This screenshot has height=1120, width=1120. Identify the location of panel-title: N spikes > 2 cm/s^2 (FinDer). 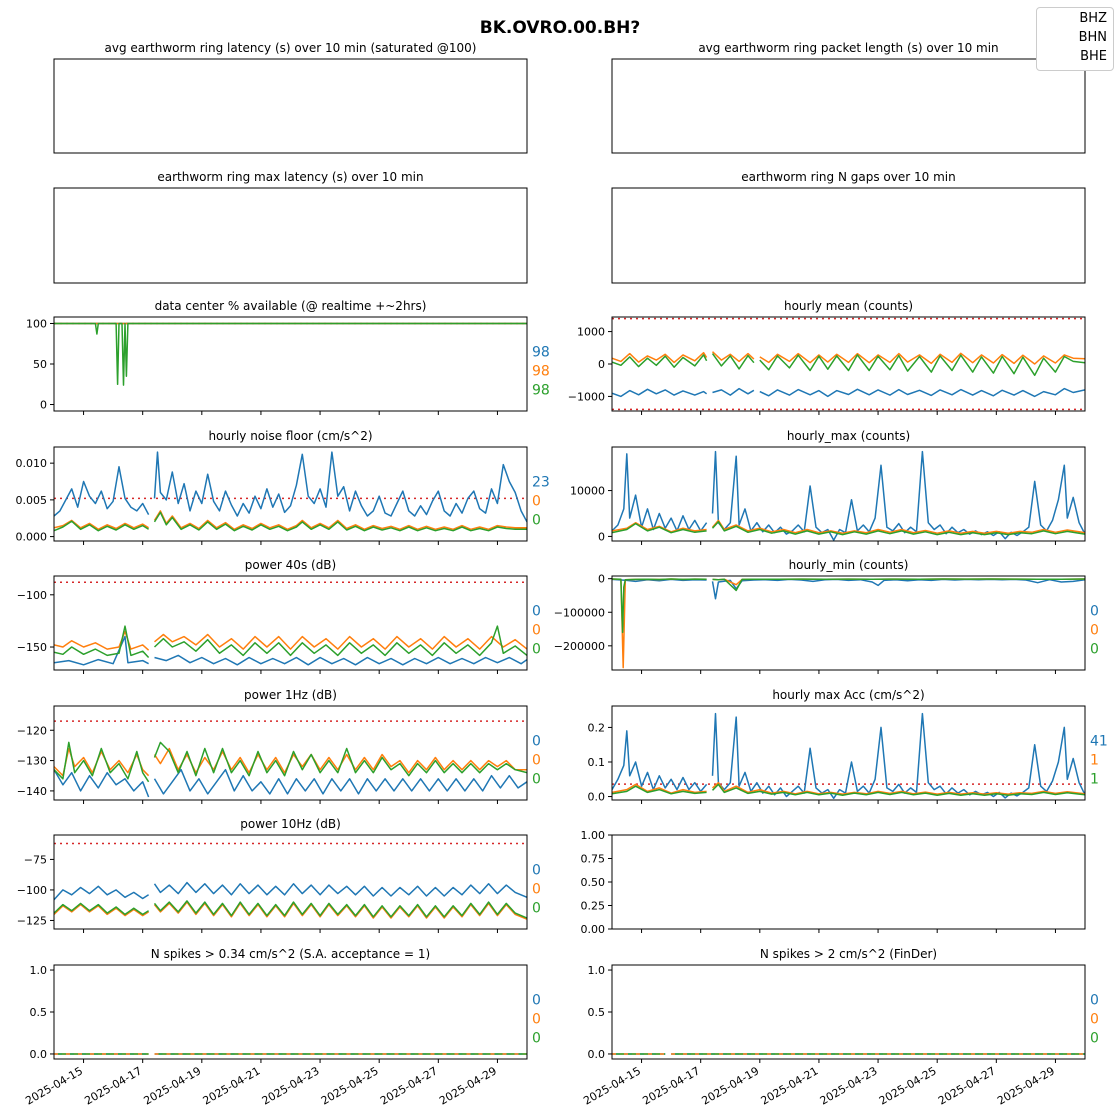
(848, 954).